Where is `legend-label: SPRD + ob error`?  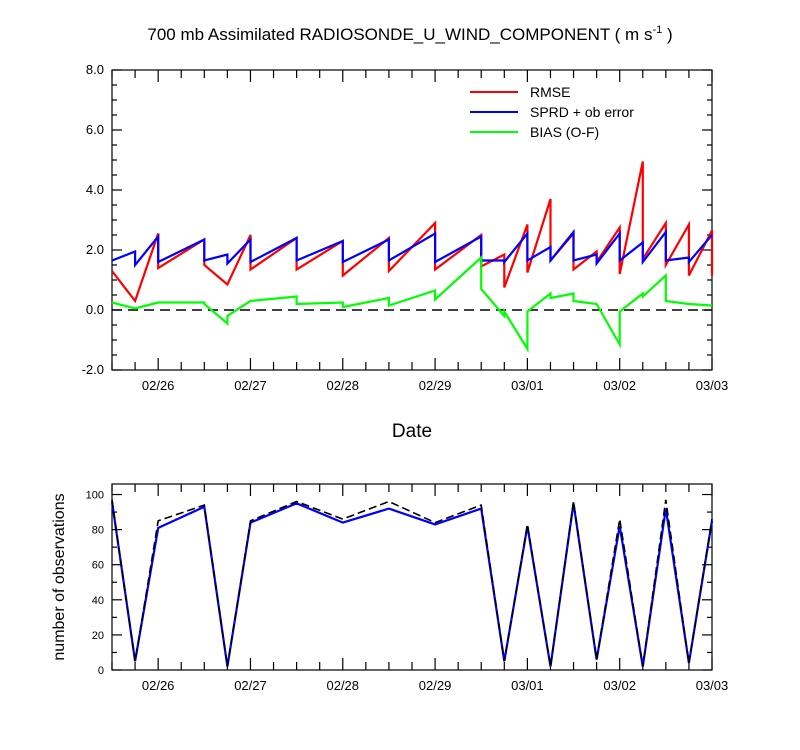 legend-label: SPRD + ob error is located at coordinates (582, 112).